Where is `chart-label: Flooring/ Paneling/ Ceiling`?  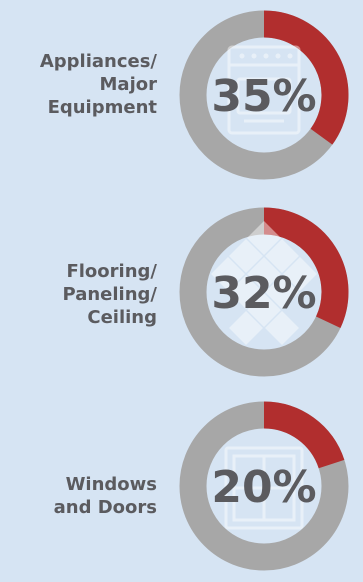
chart-label: Flooring/ Paneling/ Ceiling is located at coordinates (79, 294).